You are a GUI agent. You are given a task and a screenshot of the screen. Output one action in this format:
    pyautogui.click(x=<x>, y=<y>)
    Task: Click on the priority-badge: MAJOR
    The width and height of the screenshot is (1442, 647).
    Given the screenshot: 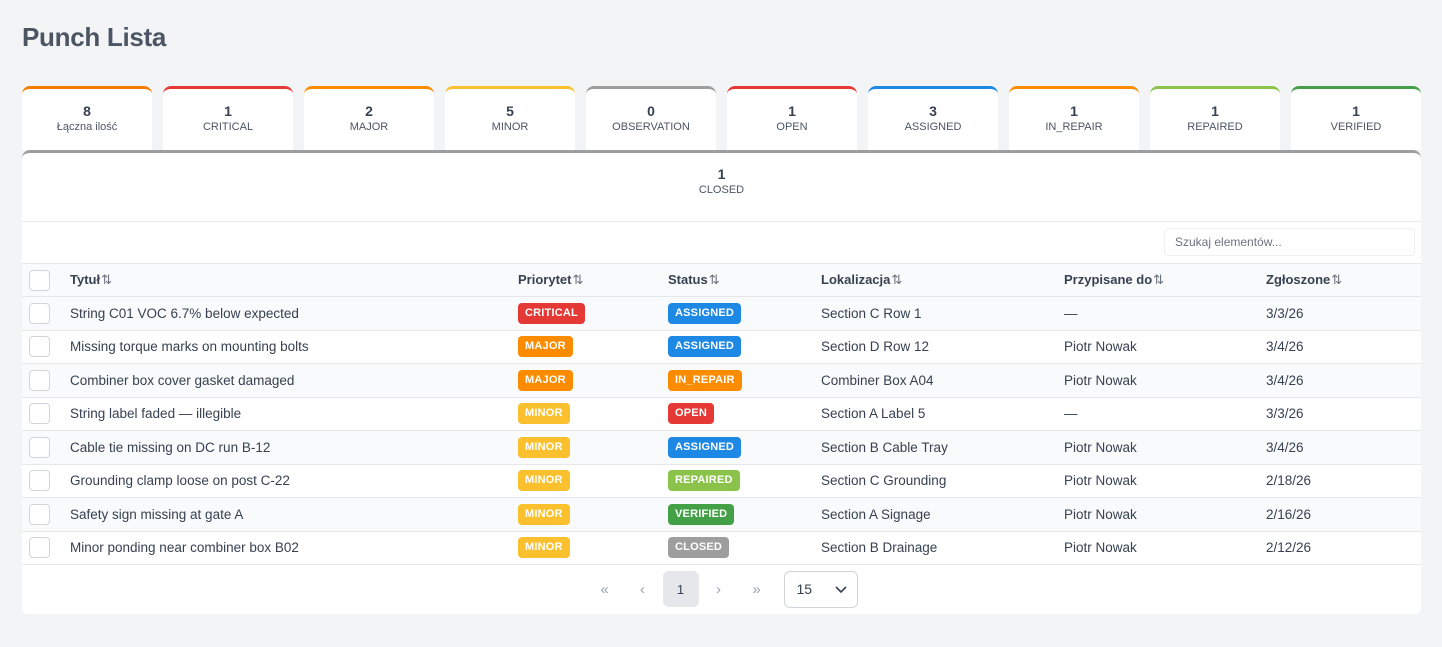 What is the action you would take?
    pyautogui.click(x=545, y=380)
    